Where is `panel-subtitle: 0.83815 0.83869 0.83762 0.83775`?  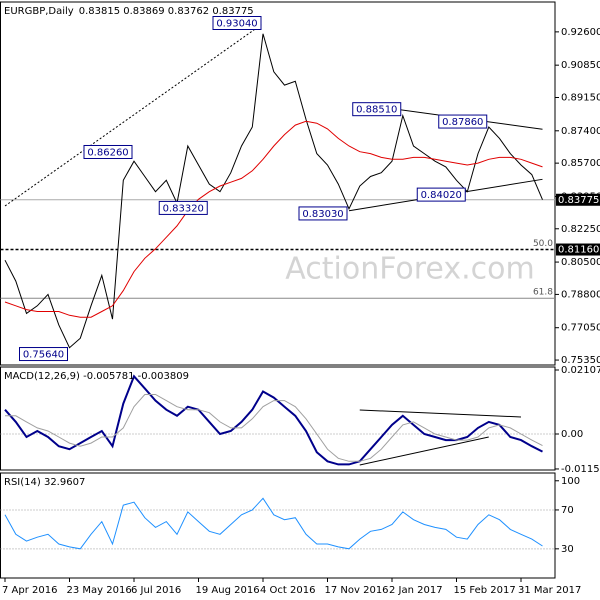 panel-subtitle: 0.83815 0.83869 0.83762 0.83775 is located at coordinates (166, 11).